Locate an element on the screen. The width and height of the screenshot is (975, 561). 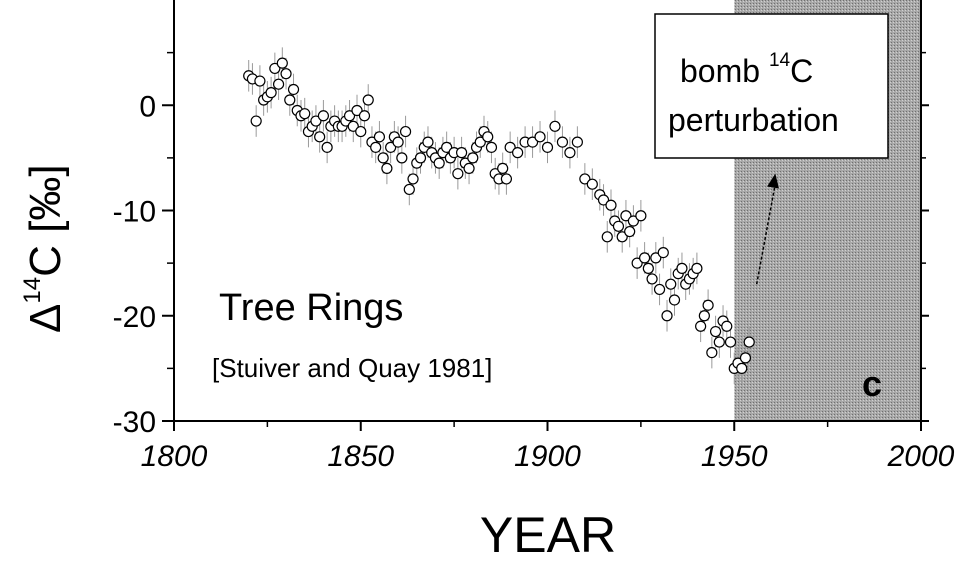
bomb-arrow is located at coordinates (766, 234).